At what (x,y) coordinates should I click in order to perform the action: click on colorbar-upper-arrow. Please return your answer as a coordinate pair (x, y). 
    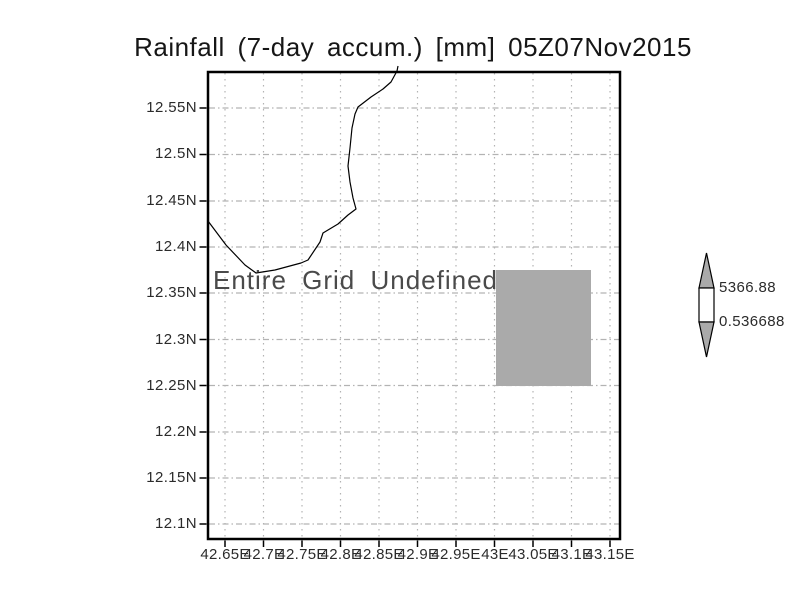
    Looking at the image, I should click on (706, 270).